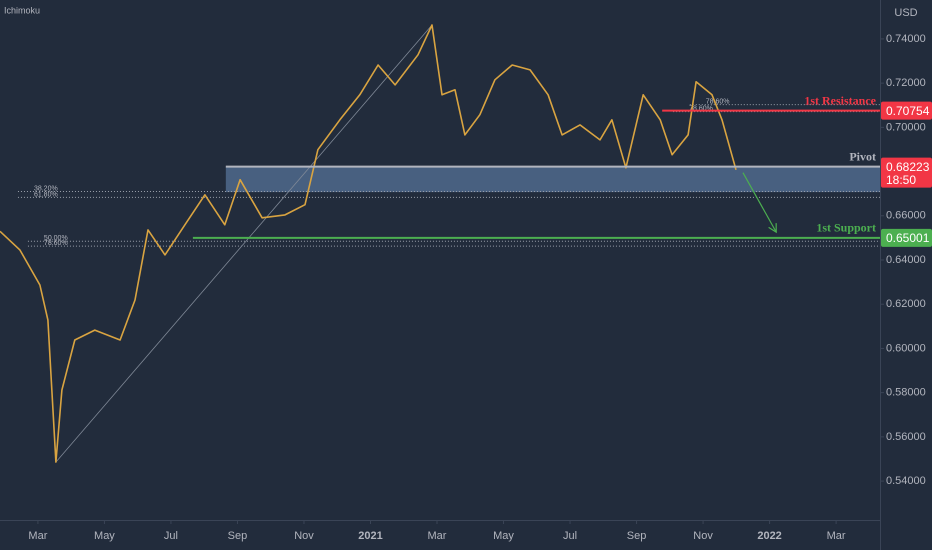 The height and width of the screenshot is (550, 932). Describe the element at coordinates (46, 194) in the screenshot. I see `fib-label: 61.80%` at that location.